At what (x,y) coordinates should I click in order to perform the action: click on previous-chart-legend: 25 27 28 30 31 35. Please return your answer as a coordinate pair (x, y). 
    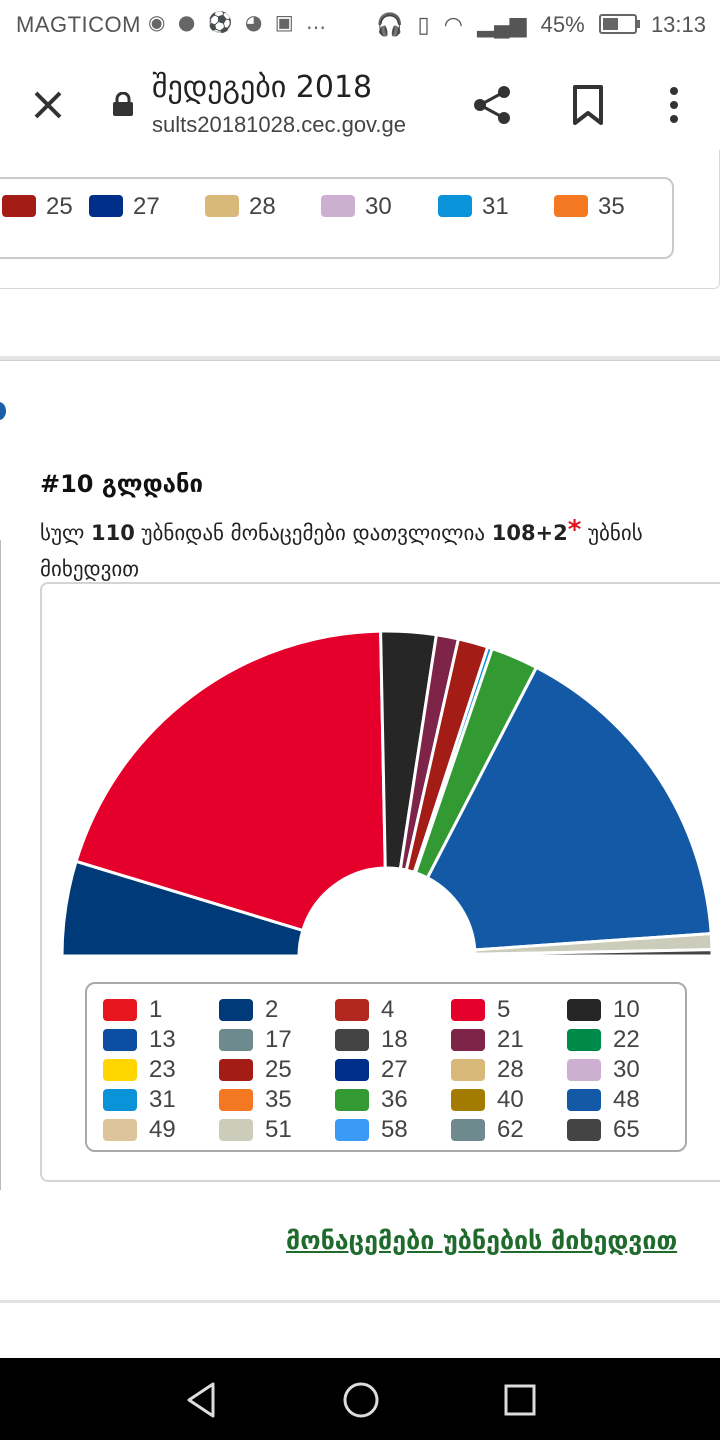
    Looking at the image, I should click on (337, 218).